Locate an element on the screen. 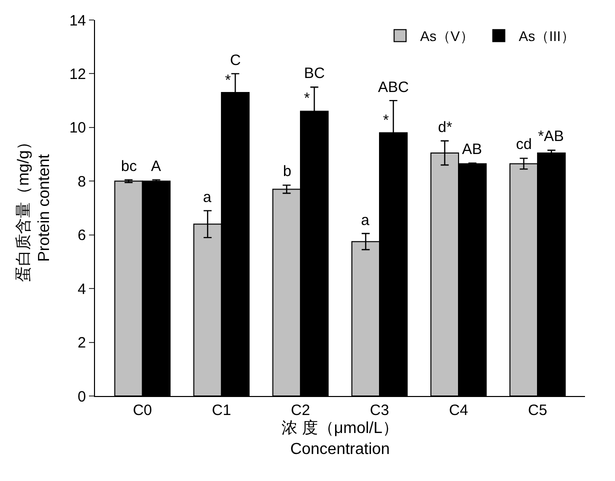 This screenshot has width=615, height=481. data-label: C is located at coordinates (235, 60).